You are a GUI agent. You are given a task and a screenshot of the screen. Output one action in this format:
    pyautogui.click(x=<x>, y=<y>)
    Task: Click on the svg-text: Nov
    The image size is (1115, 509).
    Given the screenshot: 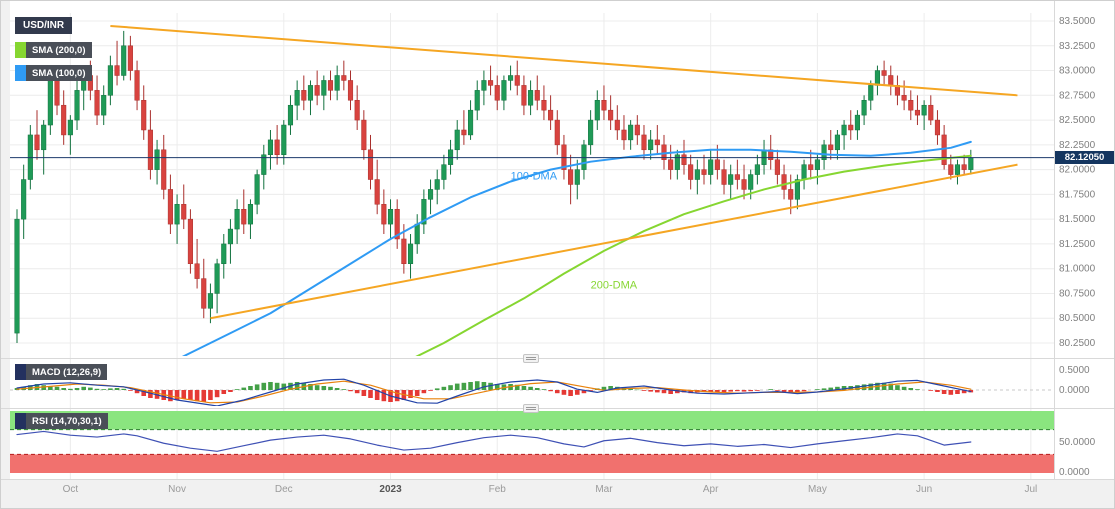 What is the action you would take?
    pyautogui.click(x=177, y=489)
    